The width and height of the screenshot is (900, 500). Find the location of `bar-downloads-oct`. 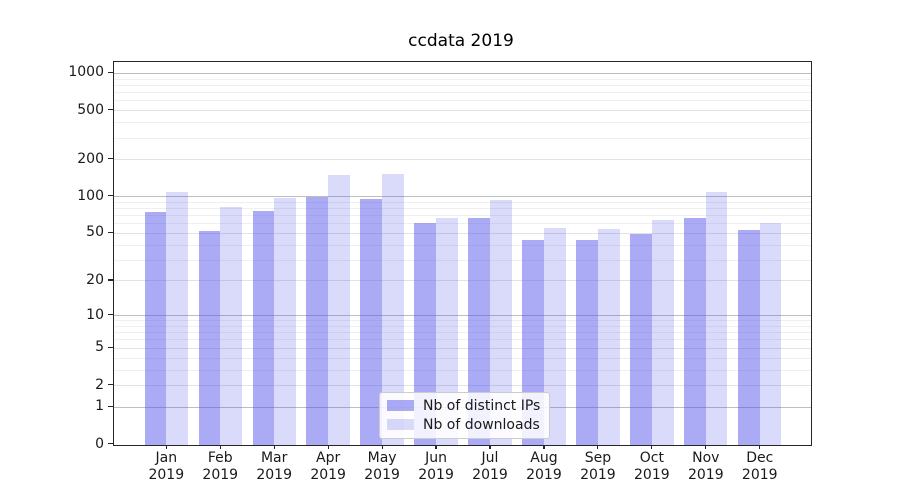

bar-downloads-oct is located at coordinates (662, 332).